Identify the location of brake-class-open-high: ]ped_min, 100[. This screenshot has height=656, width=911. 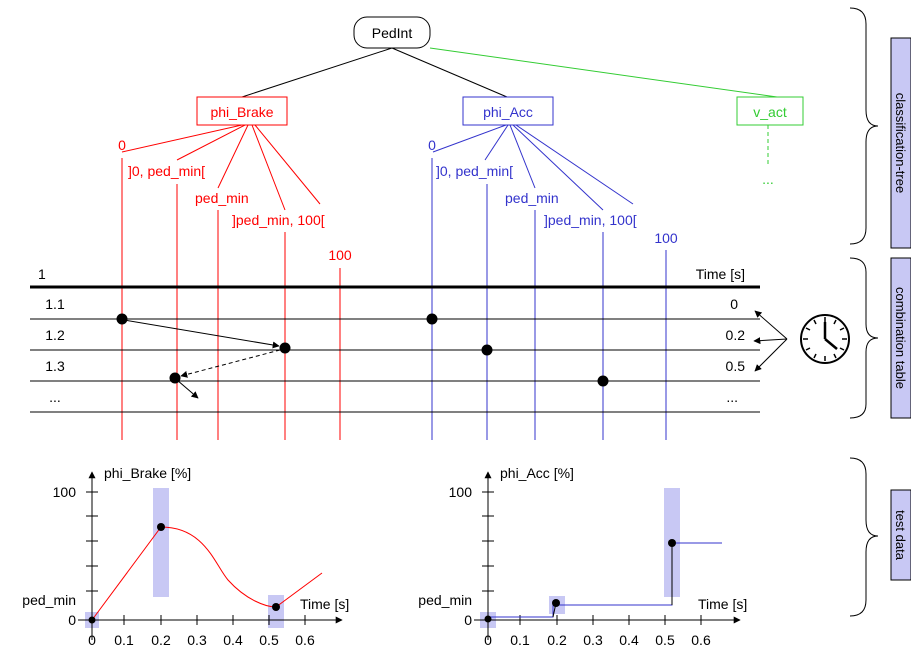
(278, 220).